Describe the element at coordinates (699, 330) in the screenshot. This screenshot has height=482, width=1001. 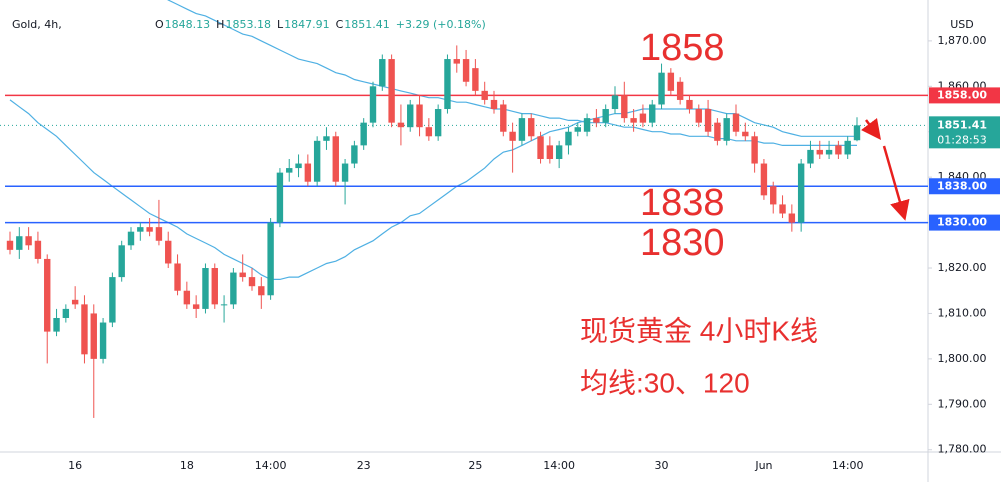
I see `annotation: 现货黄金 4小时K线` at that location.